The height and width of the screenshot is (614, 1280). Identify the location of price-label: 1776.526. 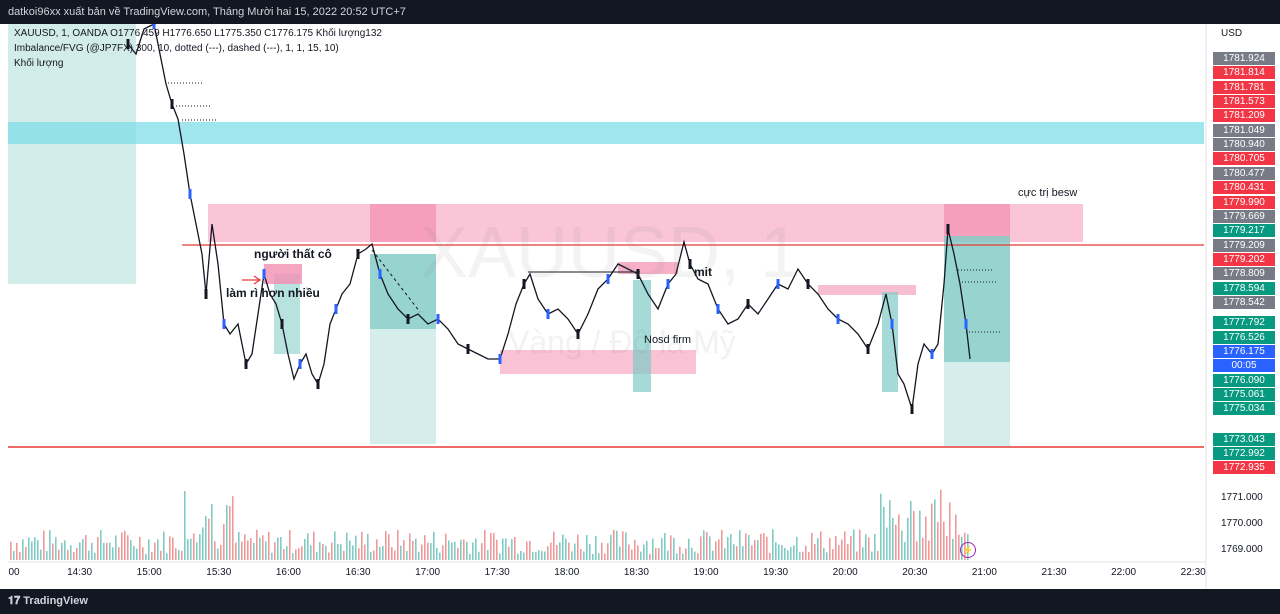
(1244, 337).